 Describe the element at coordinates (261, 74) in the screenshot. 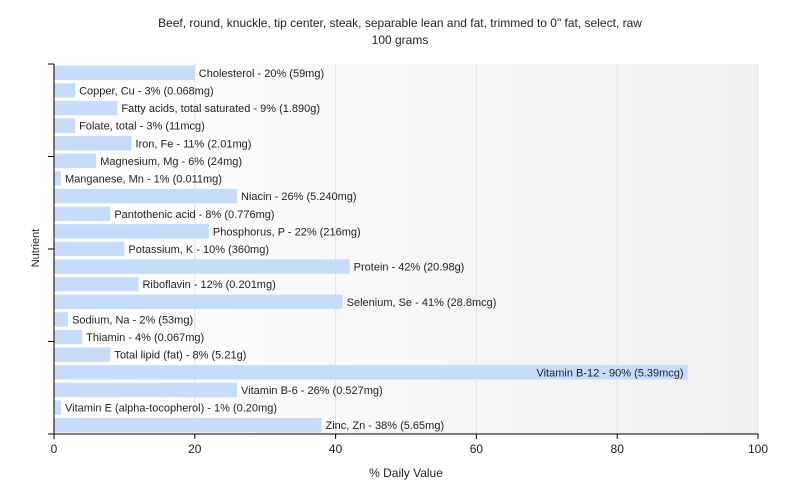

I see `bar-label: Cholesterol - 20% (59mg)` at that location.